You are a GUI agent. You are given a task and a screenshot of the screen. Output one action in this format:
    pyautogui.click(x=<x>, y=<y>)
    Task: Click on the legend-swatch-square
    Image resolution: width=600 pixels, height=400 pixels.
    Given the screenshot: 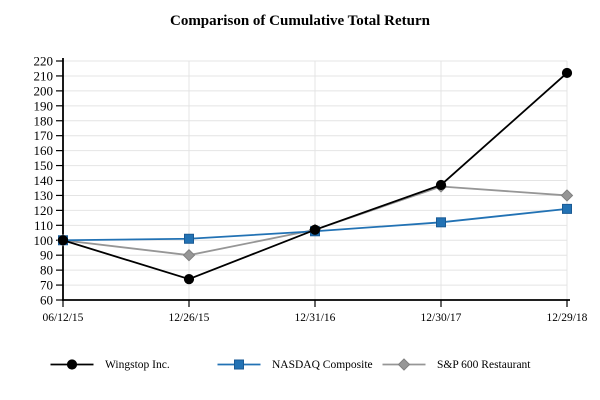 What is the action you would take?
    pyautogui.click(x=239, y=364)
    